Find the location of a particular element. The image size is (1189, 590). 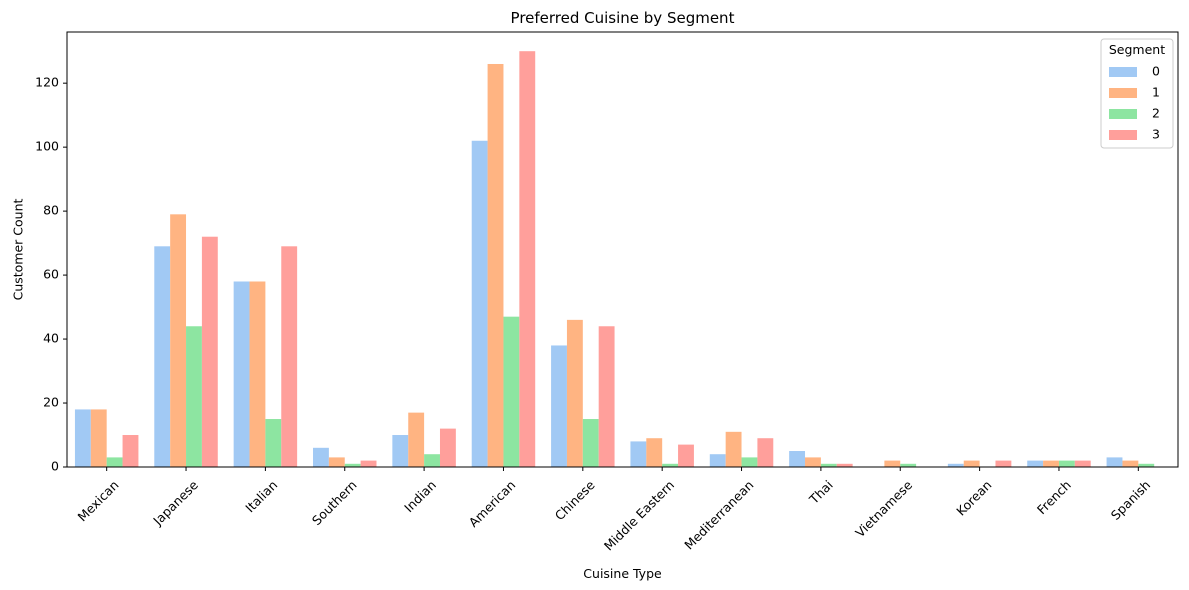

x-tick-label-mediterranean: Mediterranean is located at coordinates (718, 514).